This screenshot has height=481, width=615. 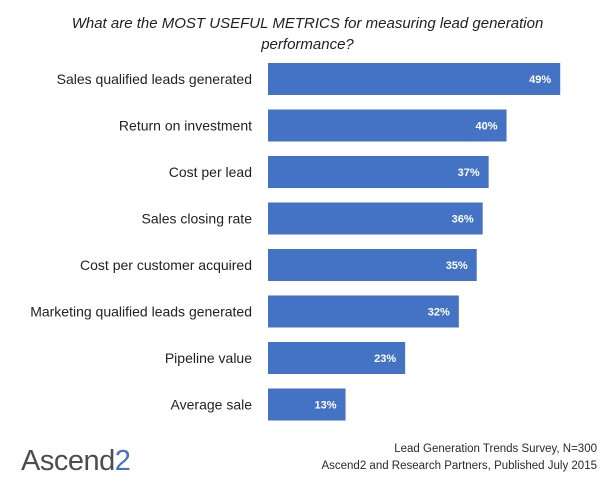 What do you see at coordinates (123, 460) in the screenshot?
I see `logo-text-accent: 2` at bounding box center [123, 460].